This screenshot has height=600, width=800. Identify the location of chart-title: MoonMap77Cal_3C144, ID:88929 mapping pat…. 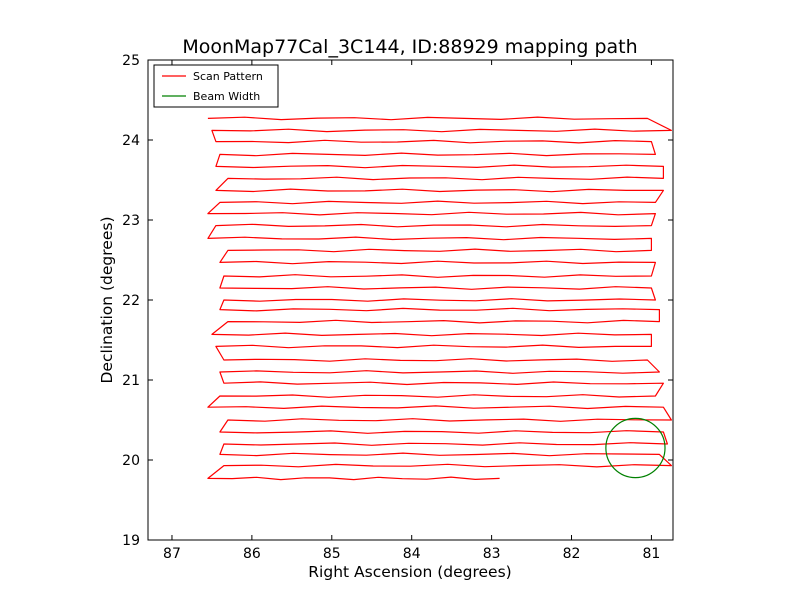
(409, 47).